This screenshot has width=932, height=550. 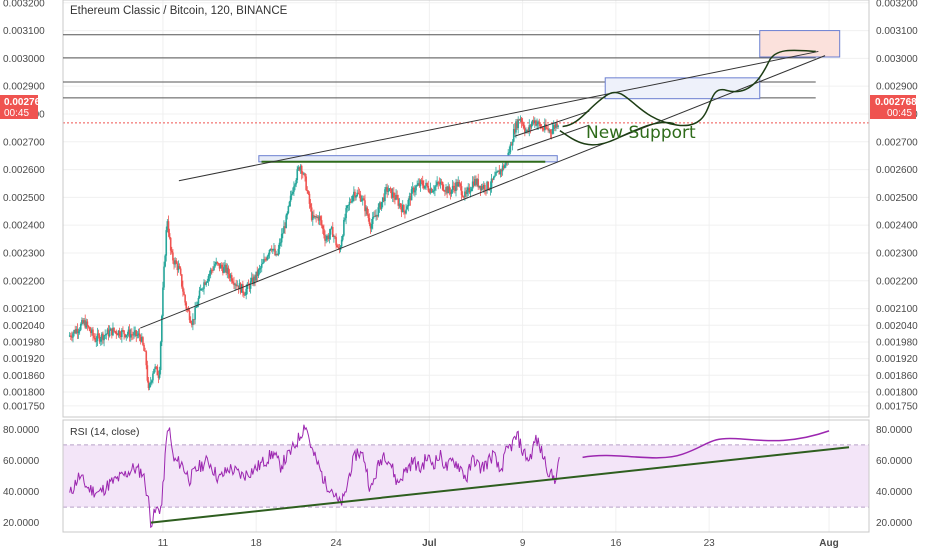 I want to click on rsi-tick-label-left: 80.0000, so click(x=21, y=430).